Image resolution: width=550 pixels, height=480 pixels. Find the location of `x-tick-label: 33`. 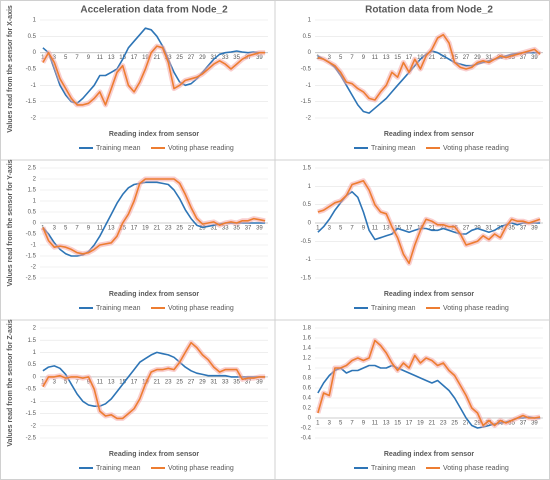

x-tick-label: 33 is located at coordinates (225, 382).